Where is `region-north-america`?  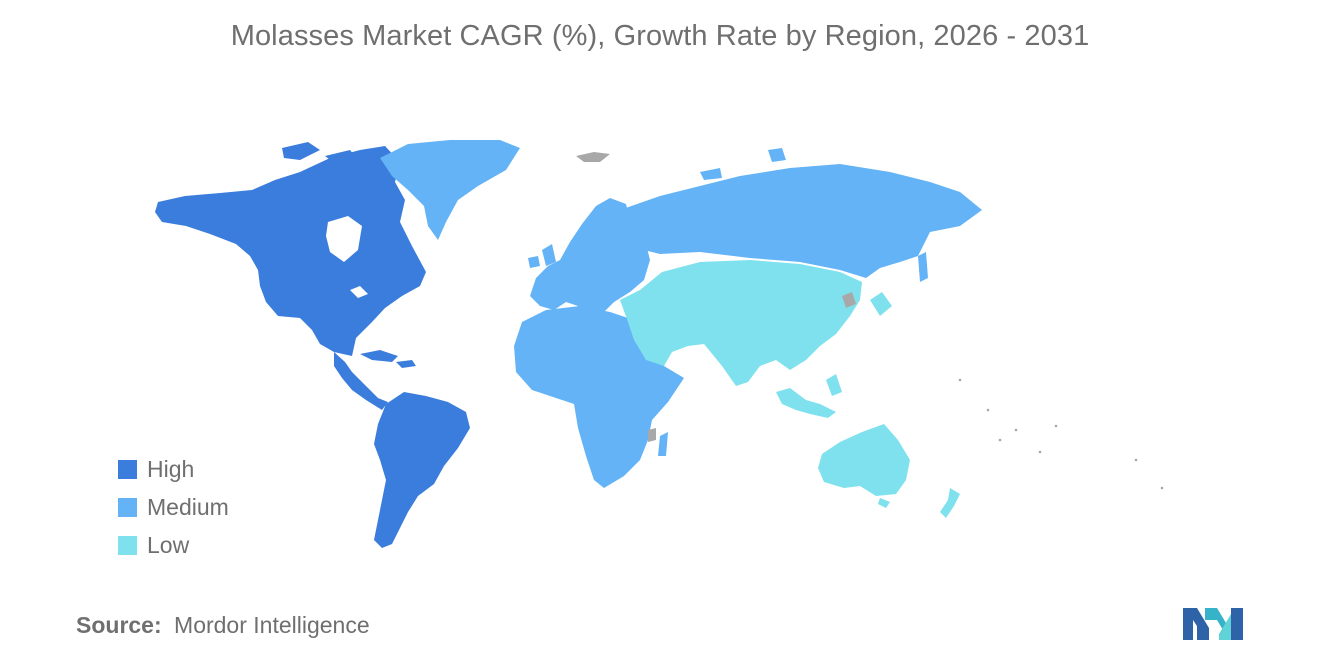 region-north-america is located at coordinates (290, 276).